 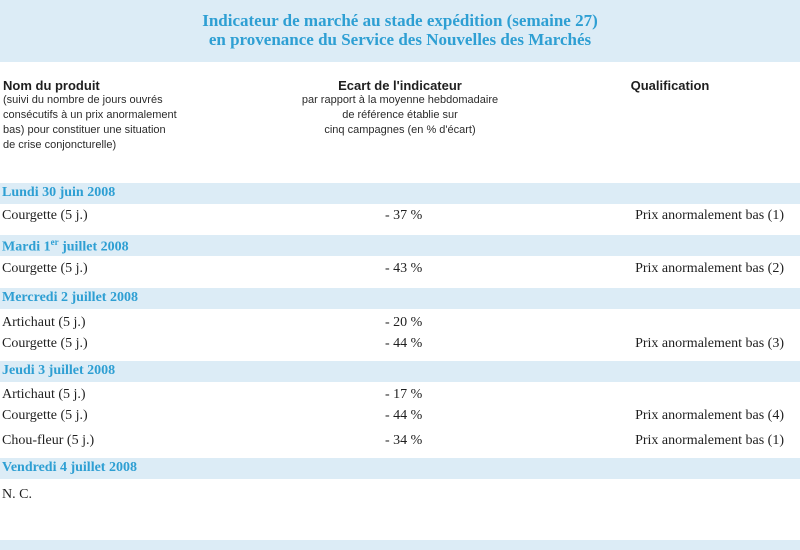 I want to click on column-note-line: consécutifs à un prix anormalement, so click(x=90, y=115).